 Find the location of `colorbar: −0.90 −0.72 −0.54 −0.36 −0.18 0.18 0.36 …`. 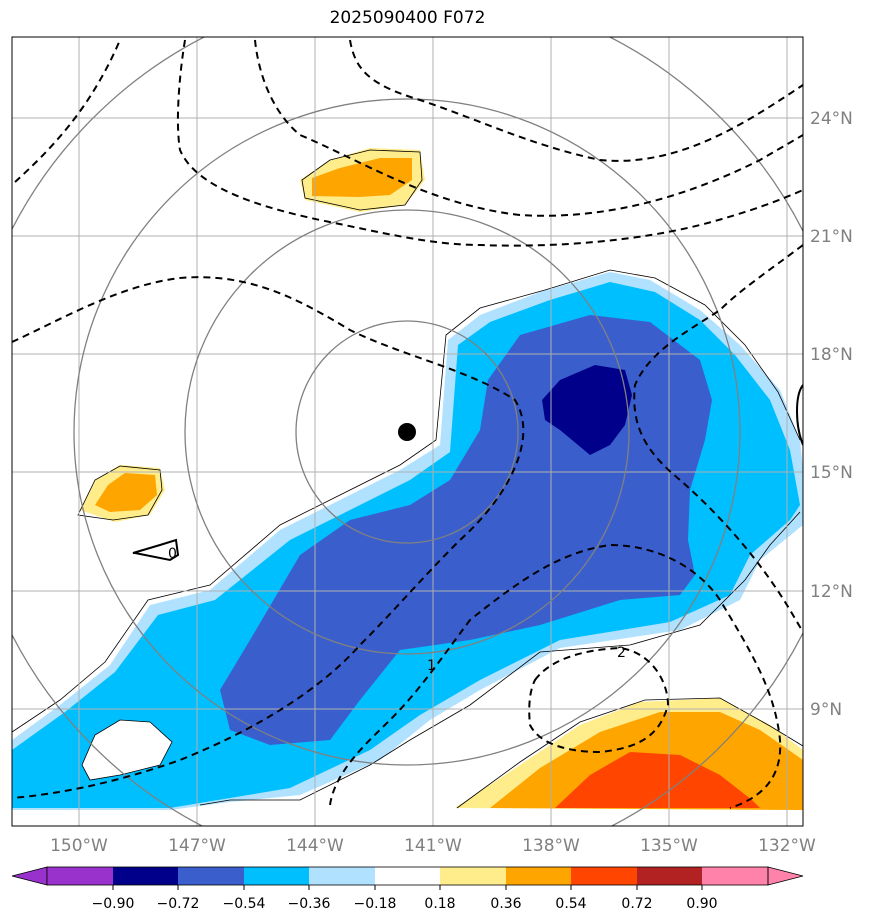

colorbar: −0.90 −0.72 −0.54 −0.36 −0.18 0.18 0.36 … is located at coordinates (407, 889).